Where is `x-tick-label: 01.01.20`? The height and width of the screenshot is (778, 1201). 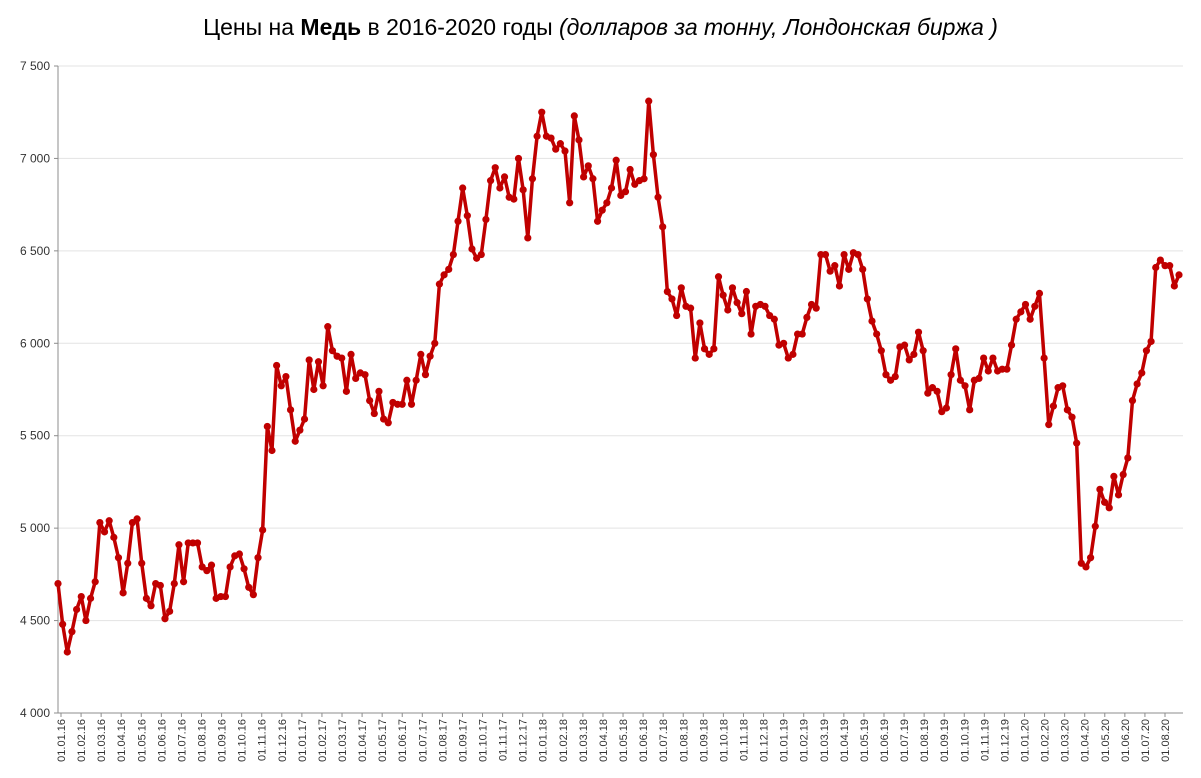 x-tick-label: 01.01.20 is located at coordinates (1025, 740).